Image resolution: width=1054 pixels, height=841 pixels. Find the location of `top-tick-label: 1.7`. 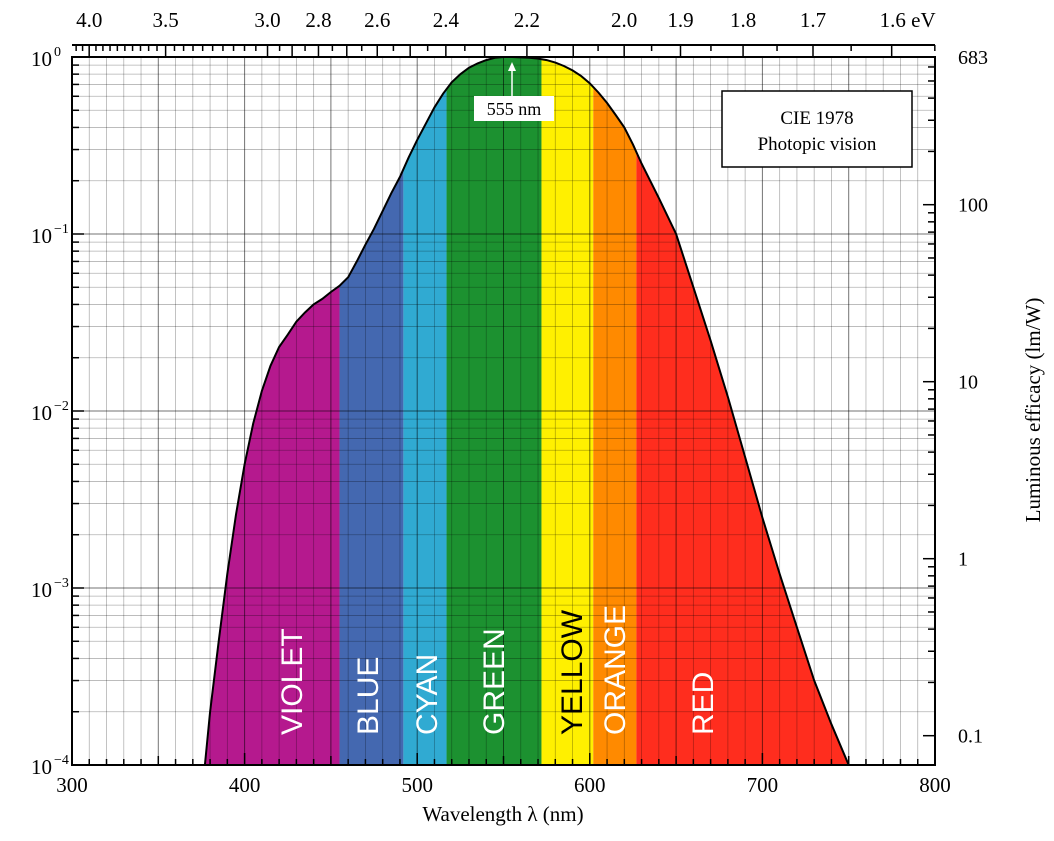

top-tick-label: 1.7 is located at coordinates (813, 20).